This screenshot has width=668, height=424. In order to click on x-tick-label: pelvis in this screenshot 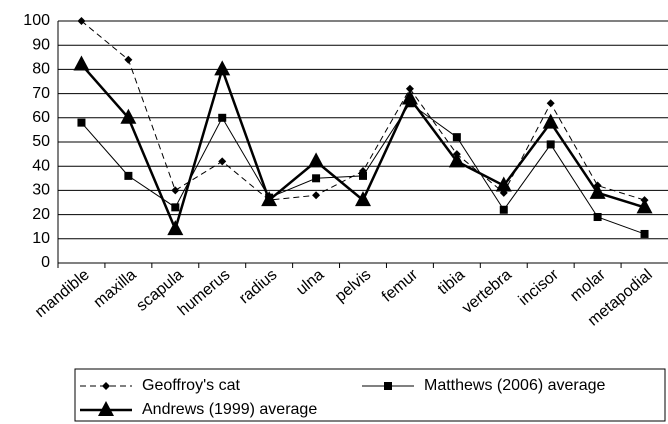, I will do `click(353, 285)`.